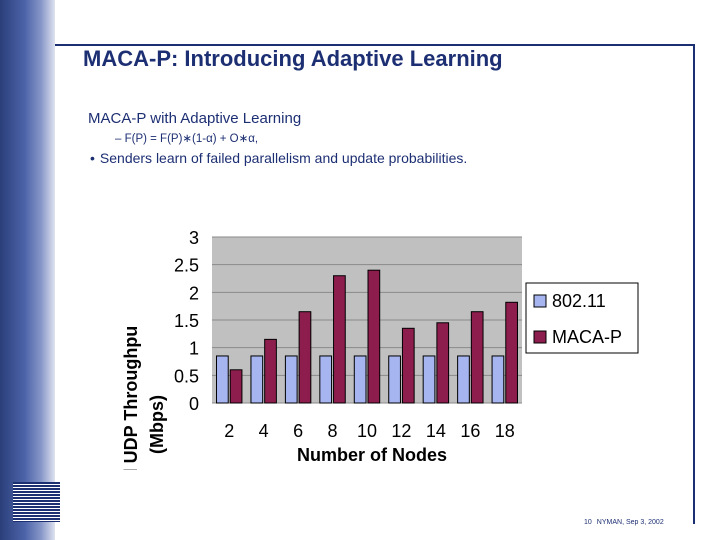 Image resolution: width=720 pixels, height=540 pixels. I want to click on slide-title: MACA-P: Introducing Adaptive Learning, so click(293, 58).